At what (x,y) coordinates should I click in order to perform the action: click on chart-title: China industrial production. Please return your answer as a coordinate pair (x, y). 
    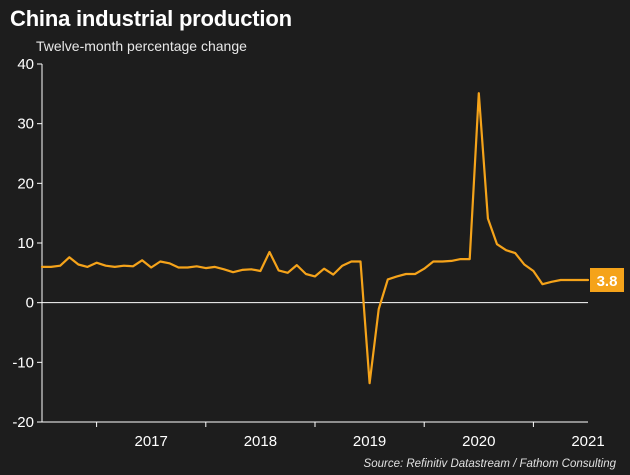
    Looking at the image, I should click on (151, 18).